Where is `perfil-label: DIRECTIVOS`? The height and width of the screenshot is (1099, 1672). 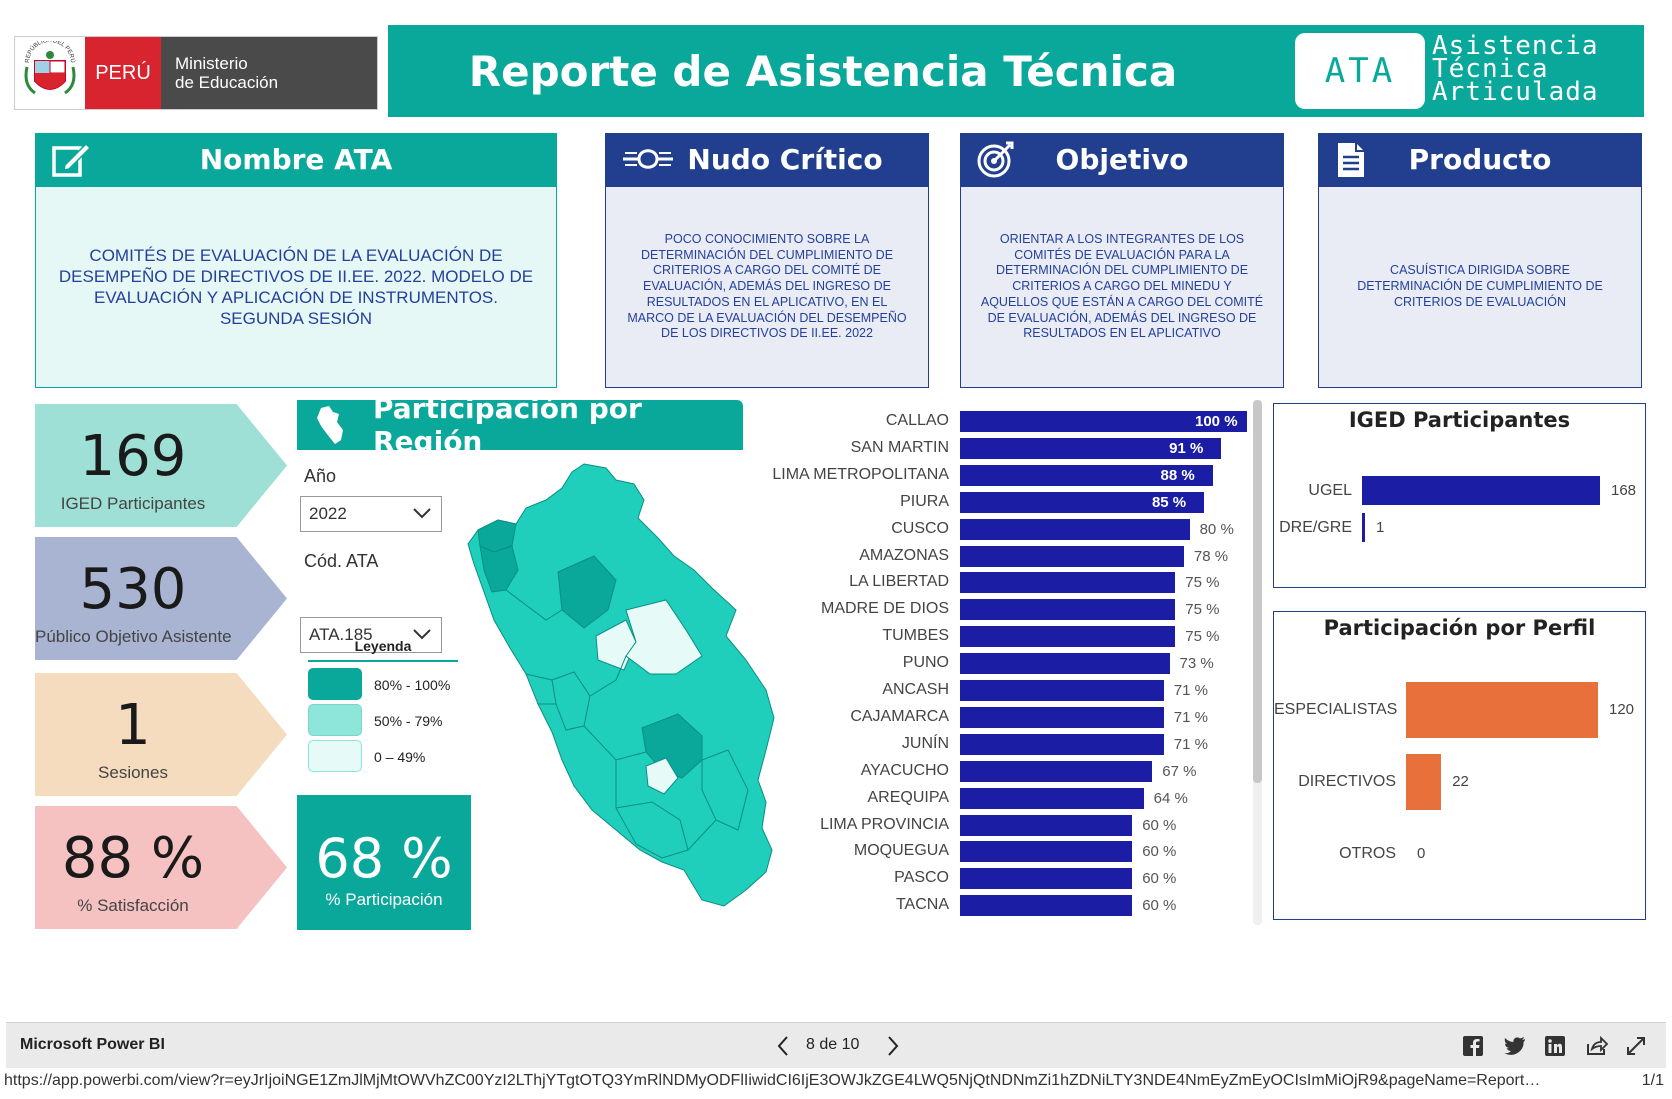 perfil-label: DIRECTIVOS is located at coordinates (1347, 781).